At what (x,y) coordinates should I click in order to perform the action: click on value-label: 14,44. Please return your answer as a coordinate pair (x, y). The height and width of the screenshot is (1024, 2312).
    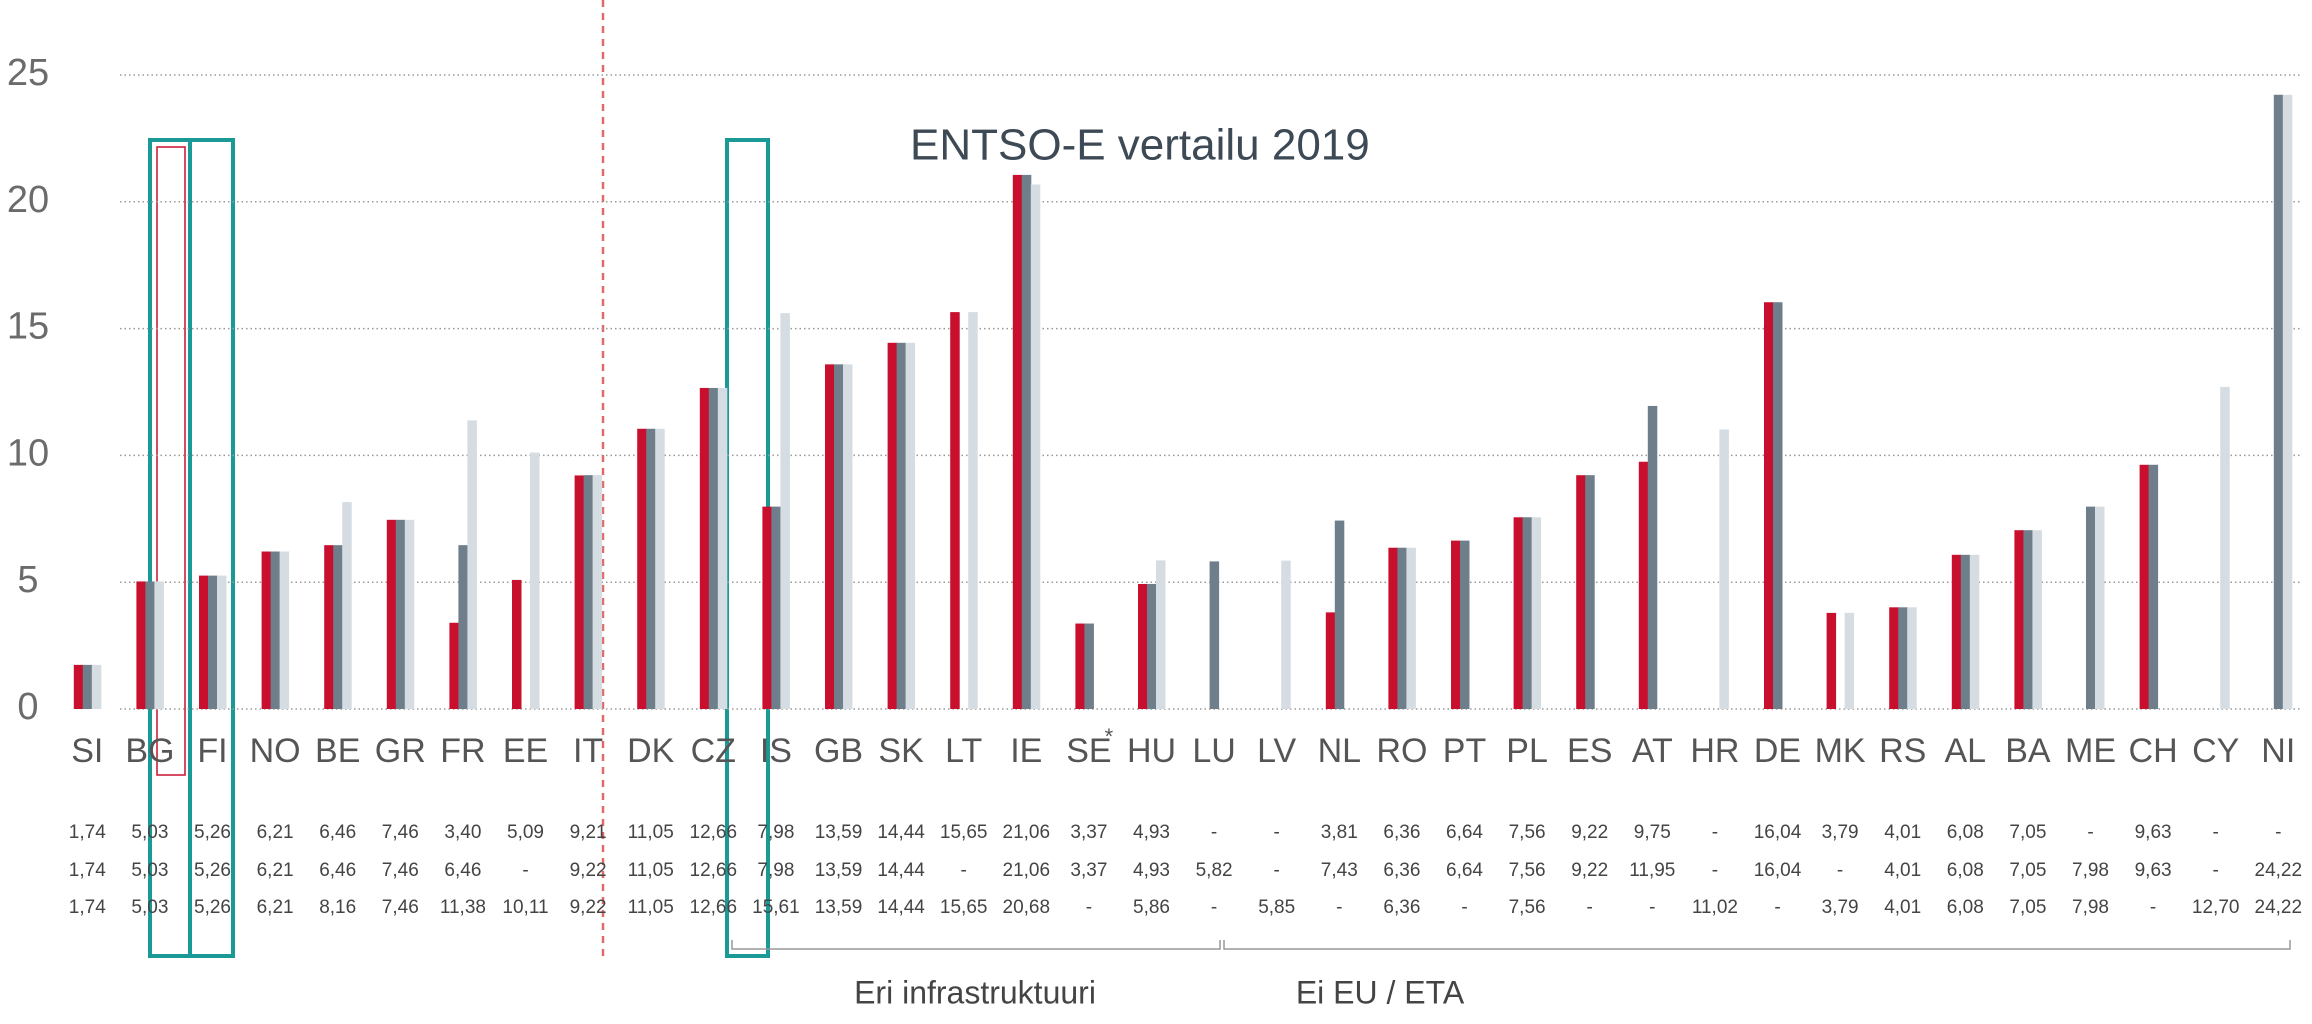
    Looking at the image, I should click on (901, 870).